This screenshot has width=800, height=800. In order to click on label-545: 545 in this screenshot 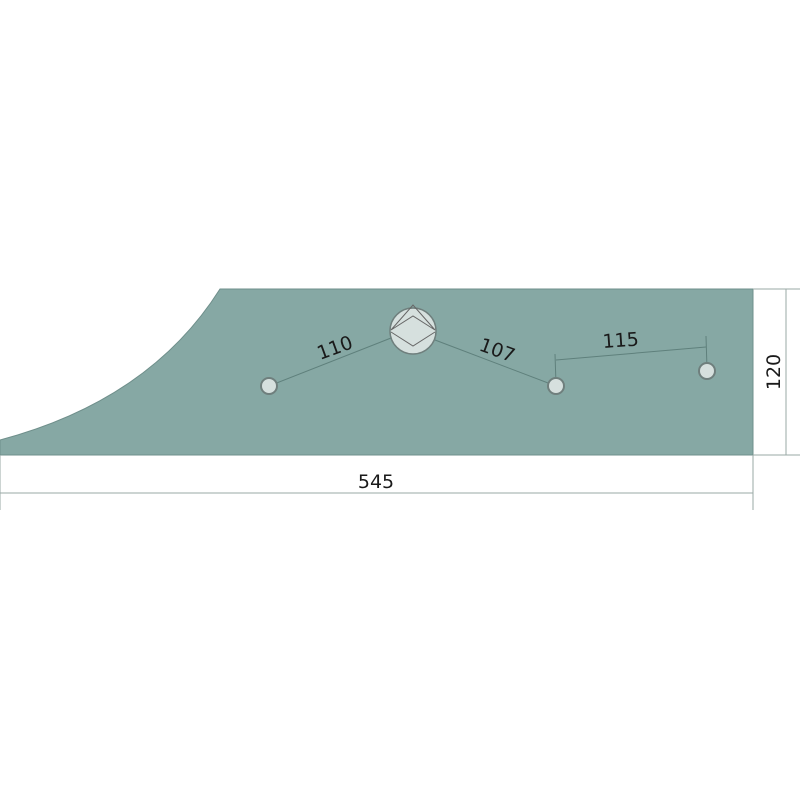, I will do `click(376, 482)`.